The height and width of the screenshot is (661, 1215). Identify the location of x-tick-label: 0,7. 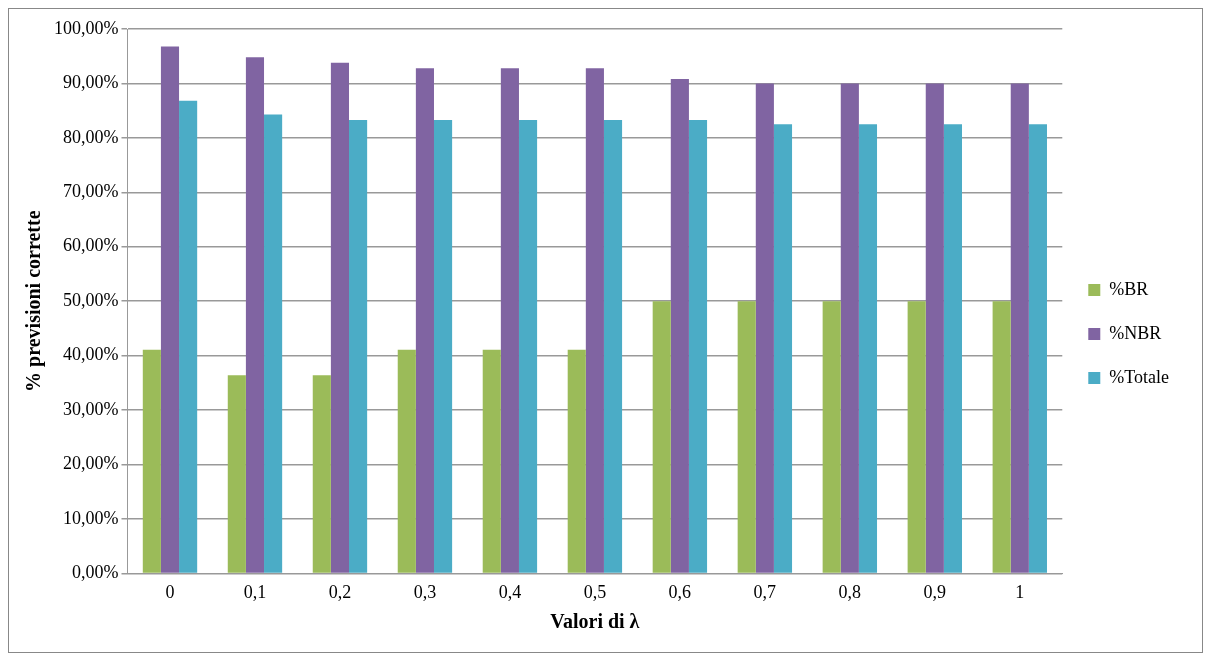
(765, 591).